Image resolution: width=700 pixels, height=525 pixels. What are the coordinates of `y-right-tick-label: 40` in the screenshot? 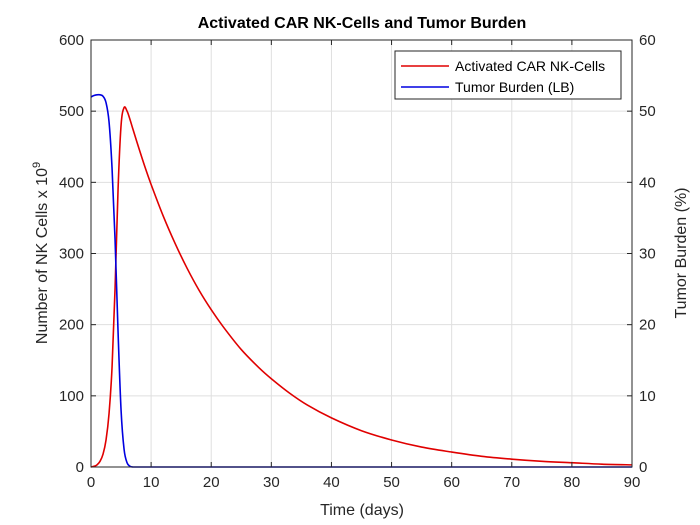 It's located at (647, 182).